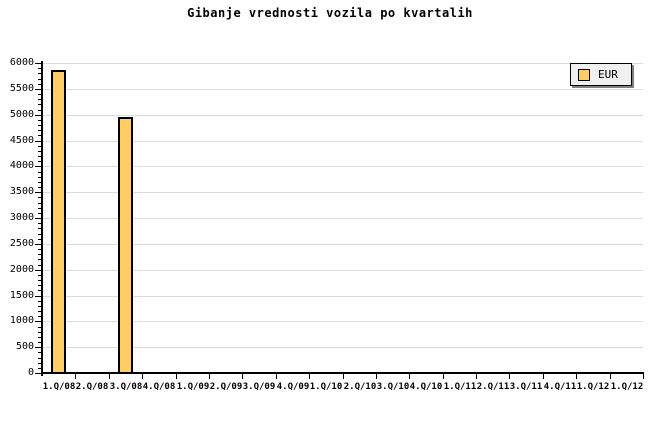 The image size is (660, 440). I want to click on y-axis-line, so click(42, 218).